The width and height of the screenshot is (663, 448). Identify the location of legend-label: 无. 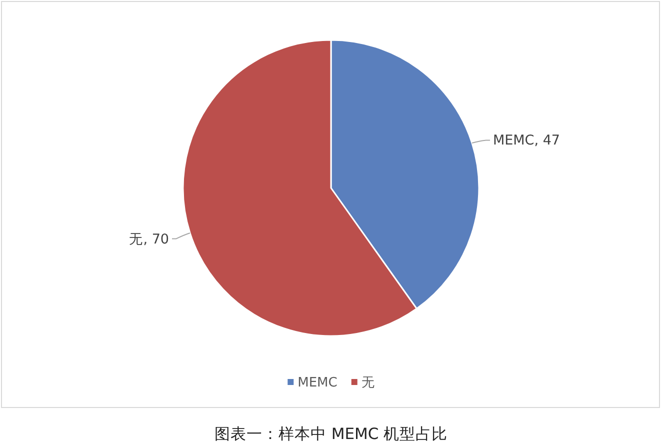
(367, 383).